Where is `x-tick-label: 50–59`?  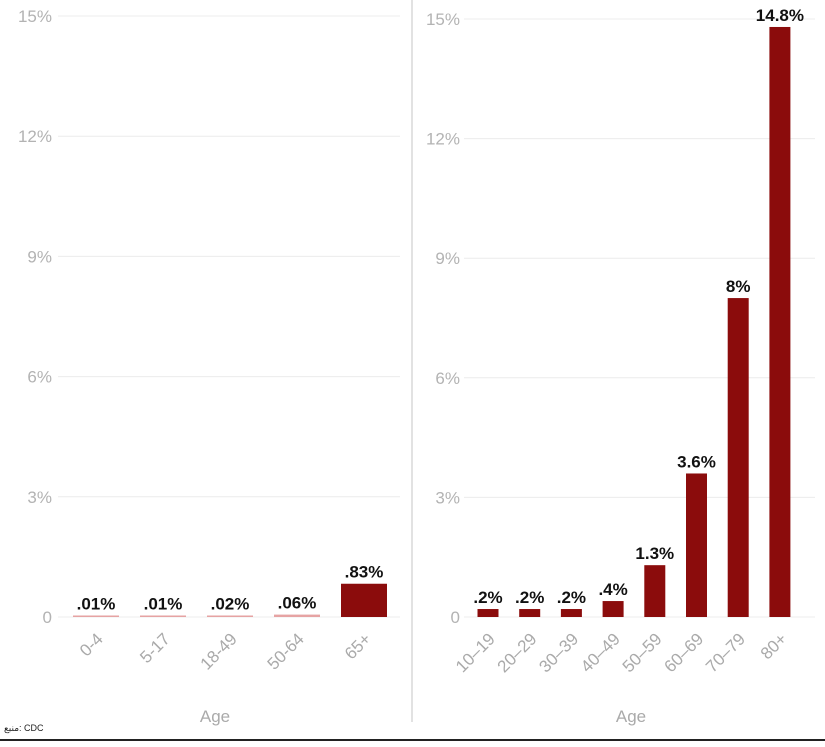
x-tick-label: 50–59 is located at coordinates (642, 652).